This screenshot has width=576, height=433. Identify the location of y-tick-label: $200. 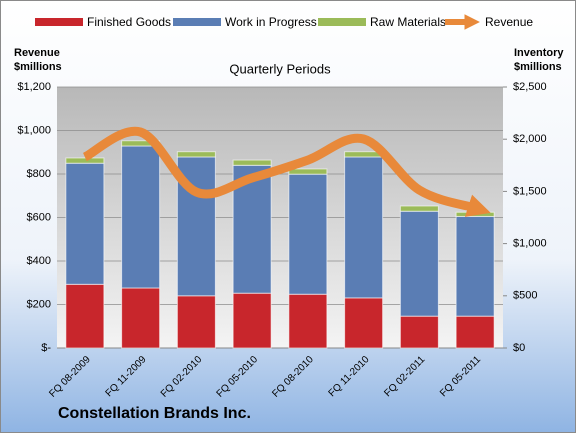
(39, 304).